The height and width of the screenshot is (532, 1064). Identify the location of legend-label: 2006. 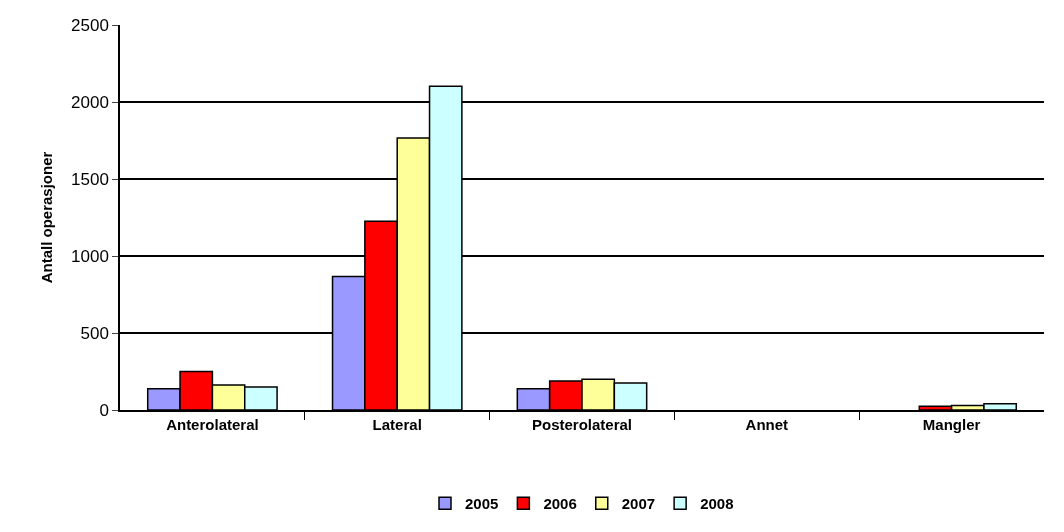
(560, 504).